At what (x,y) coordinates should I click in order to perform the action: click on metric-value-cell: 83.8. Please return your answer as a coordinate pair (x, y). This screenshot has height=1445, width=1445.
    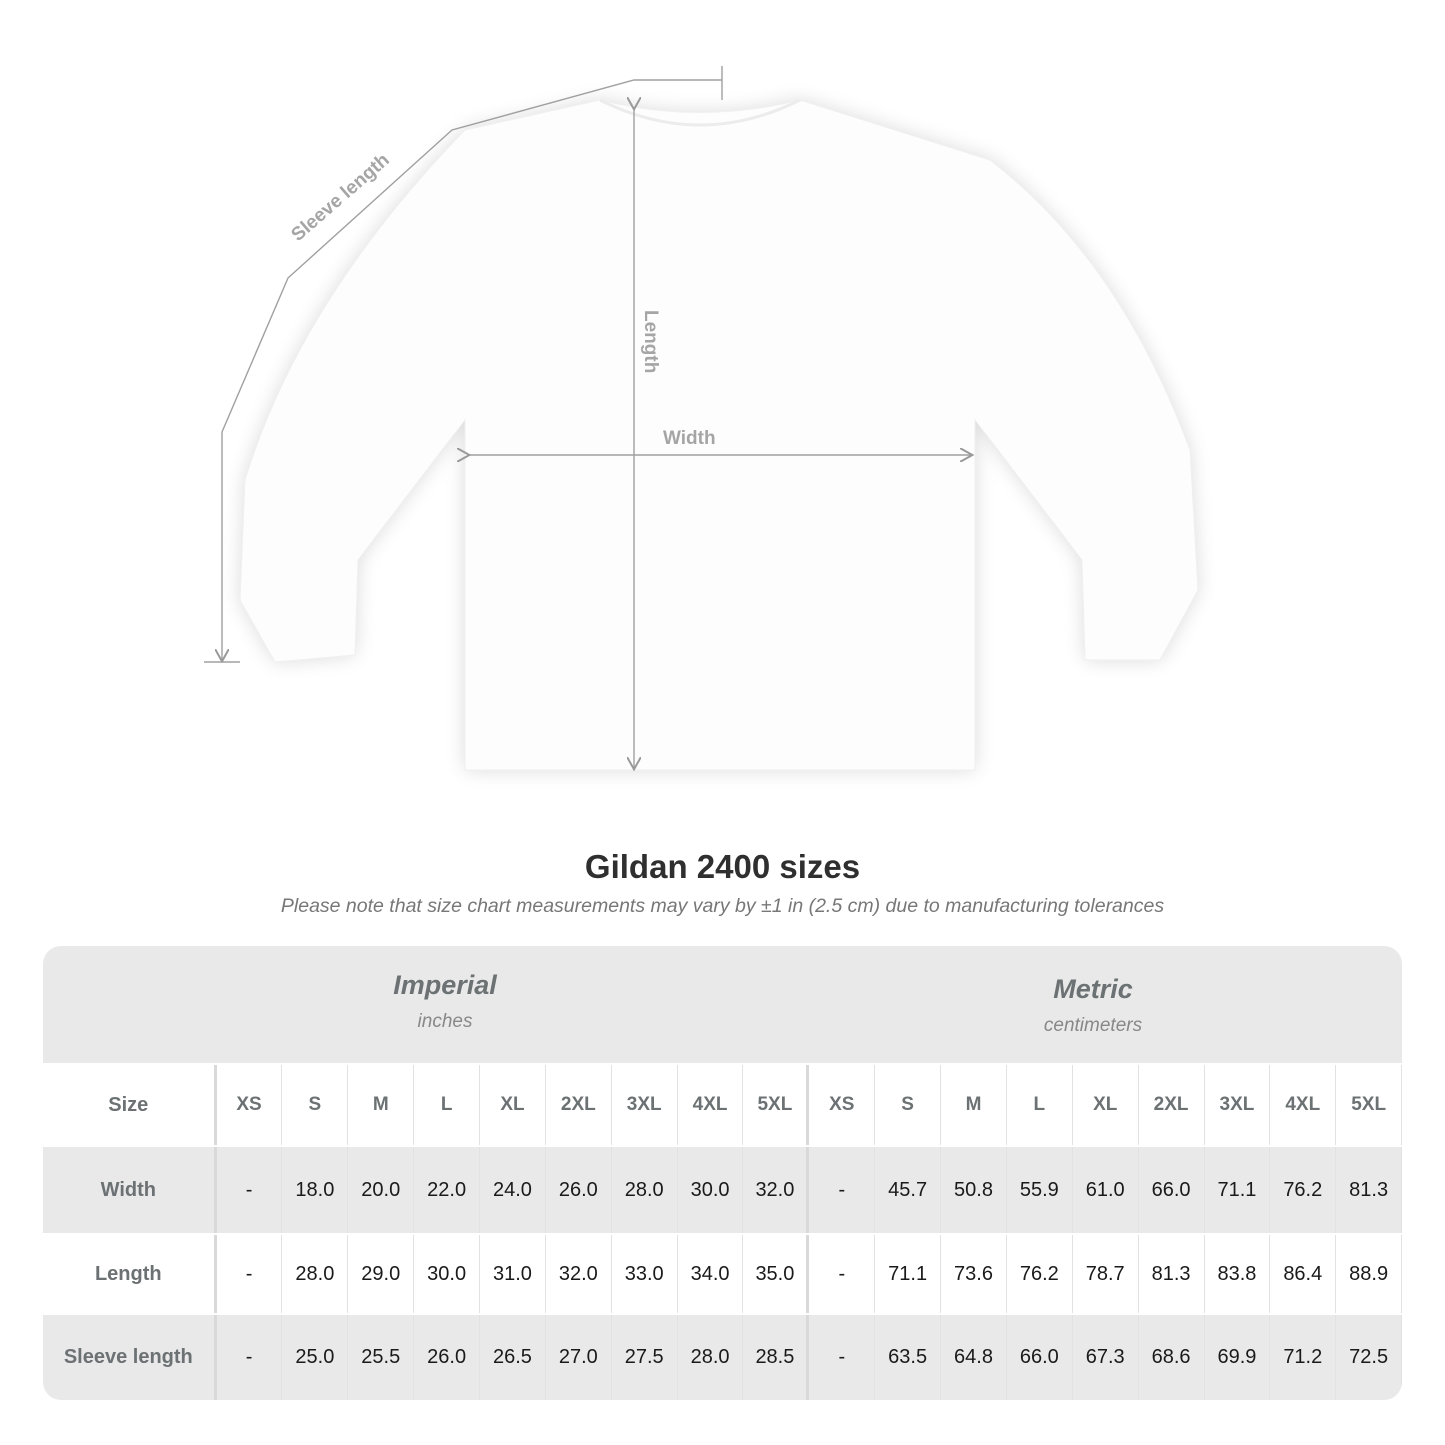
    Looking at the image, I should click on (1238, 1274).